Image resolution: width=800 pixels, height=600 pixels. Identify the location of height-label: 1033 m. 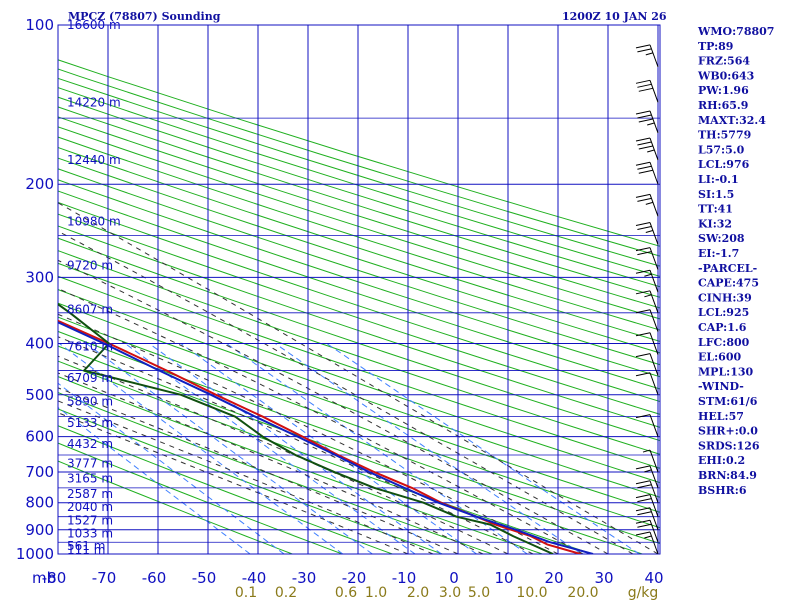
(90, 534).